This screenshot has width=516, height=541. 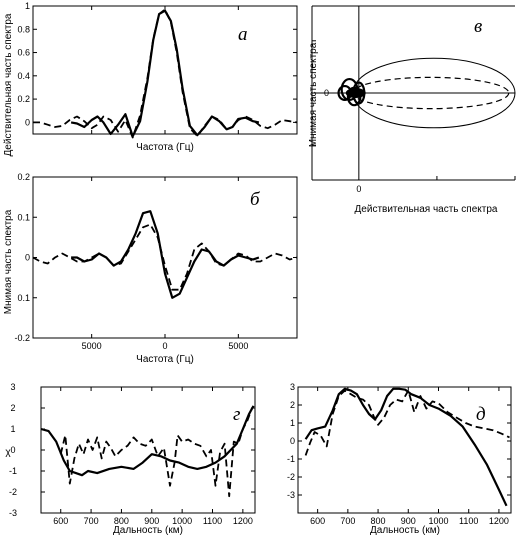 I want to click on panel-letter-g: г, so click(x=236, y=414).